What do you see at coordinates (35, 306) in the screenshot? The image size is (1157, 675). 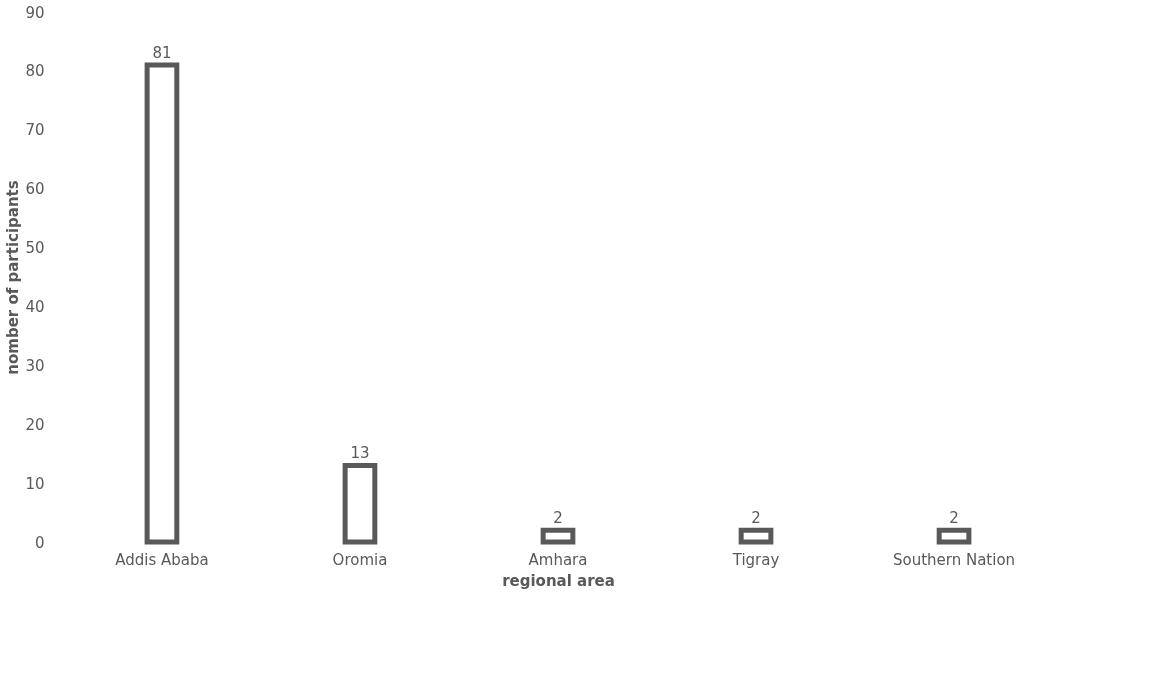 I see `y-tick-label: 40` at bounding box center [35, 306].